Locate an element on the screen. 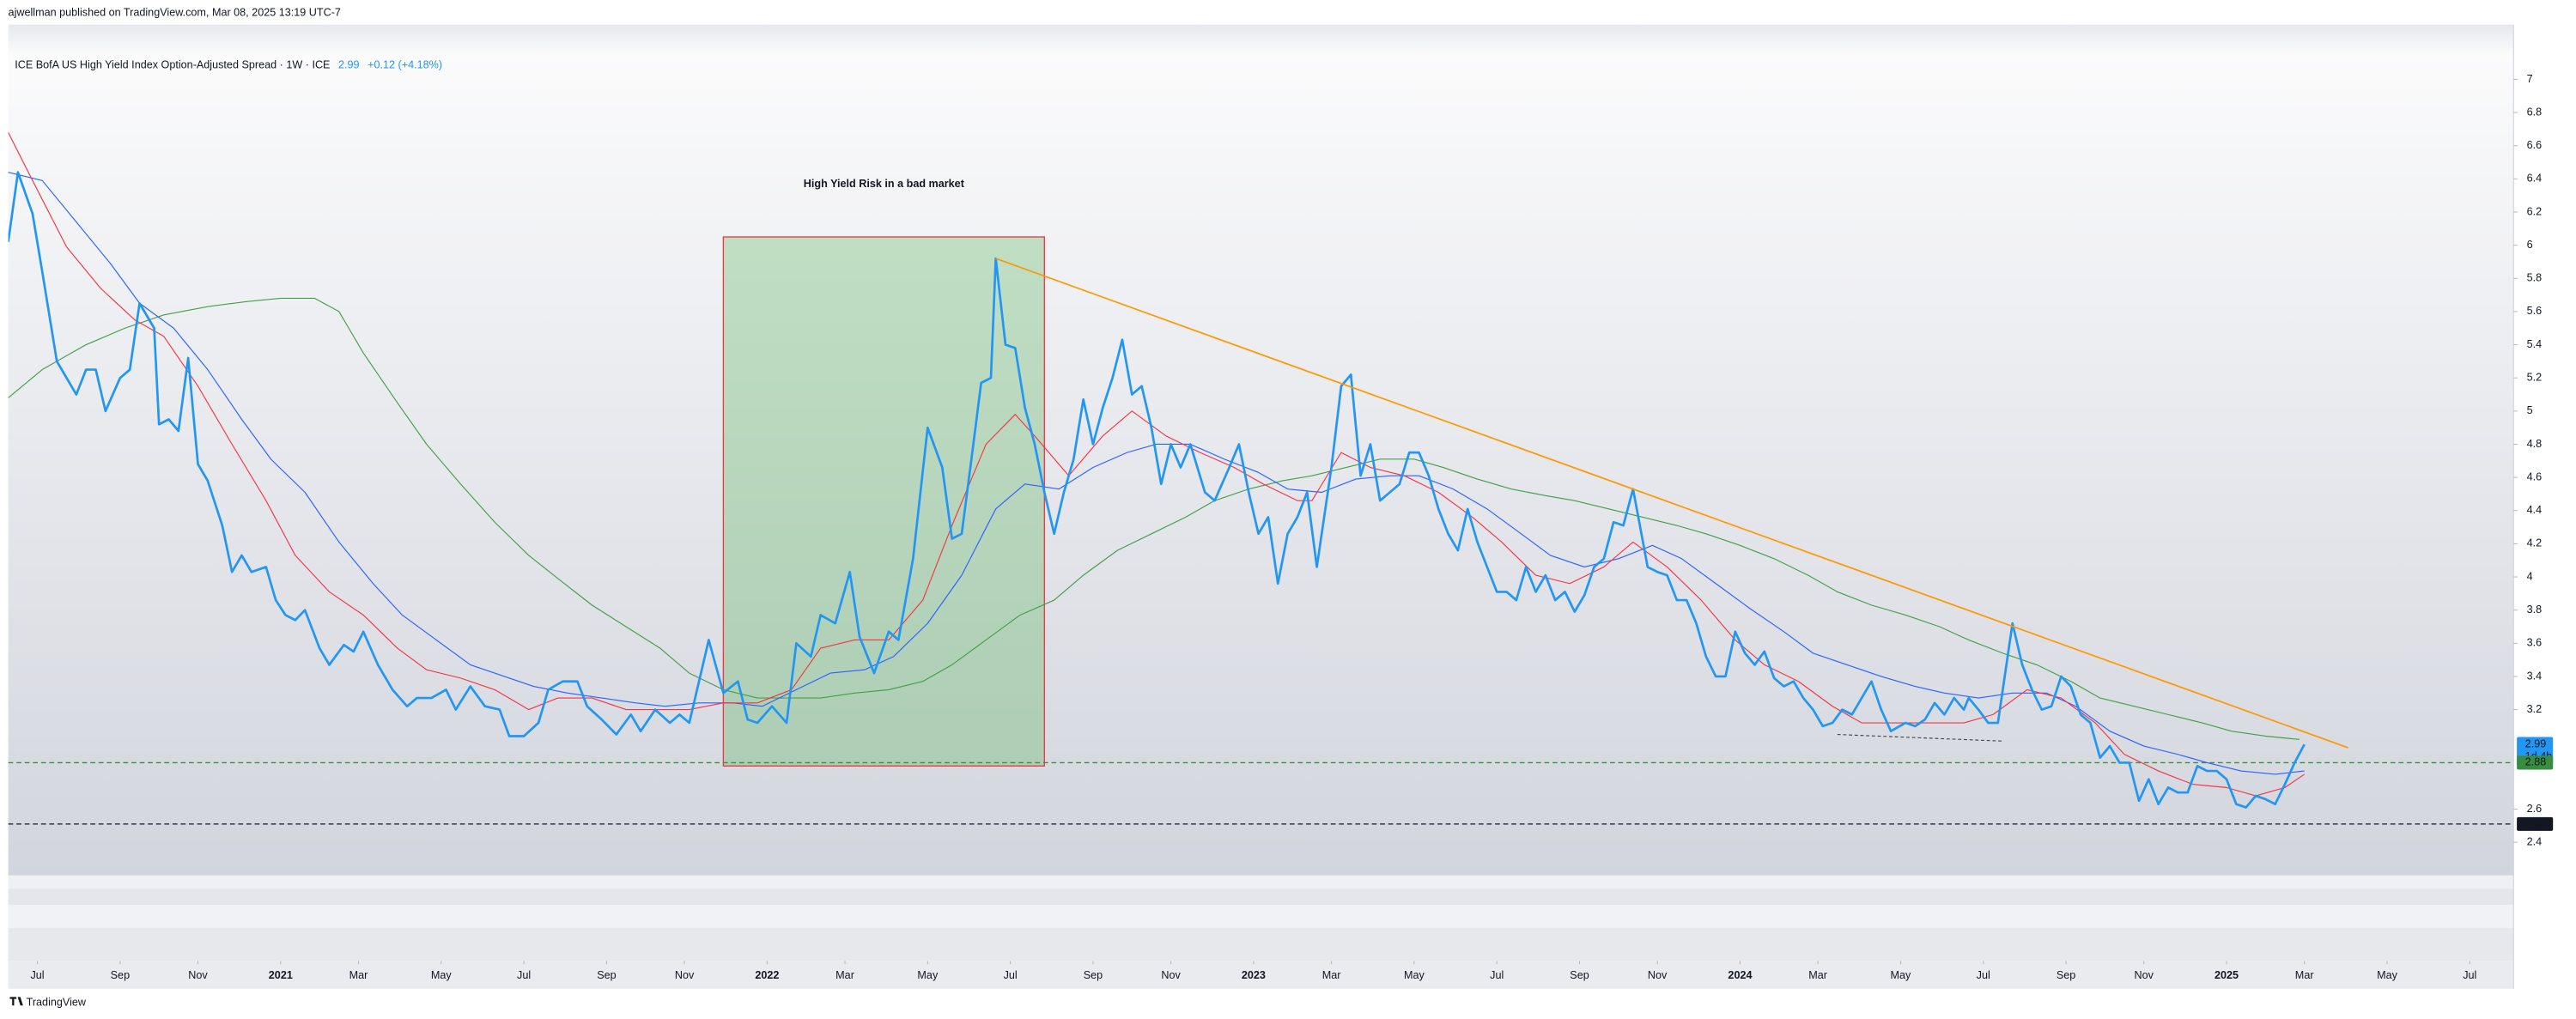 This screenshot has height=1019, width=2576. price-label: 2.88 is located at coordinates (2536, 762).